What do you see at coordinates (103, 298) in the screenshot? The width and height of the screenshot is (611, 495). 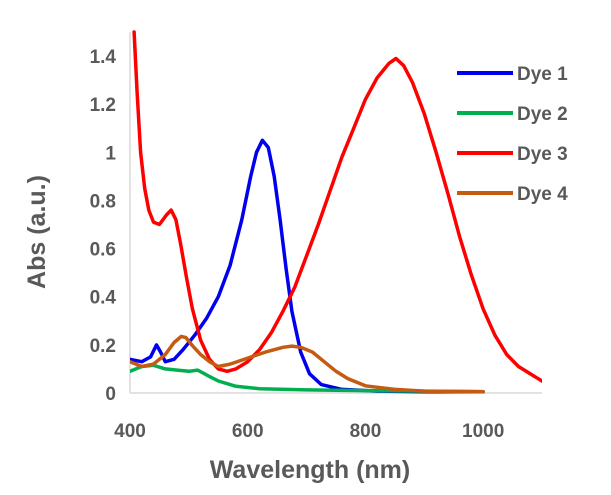 I see `y-tick-label: 0.4` at bounding box center [103, 298].